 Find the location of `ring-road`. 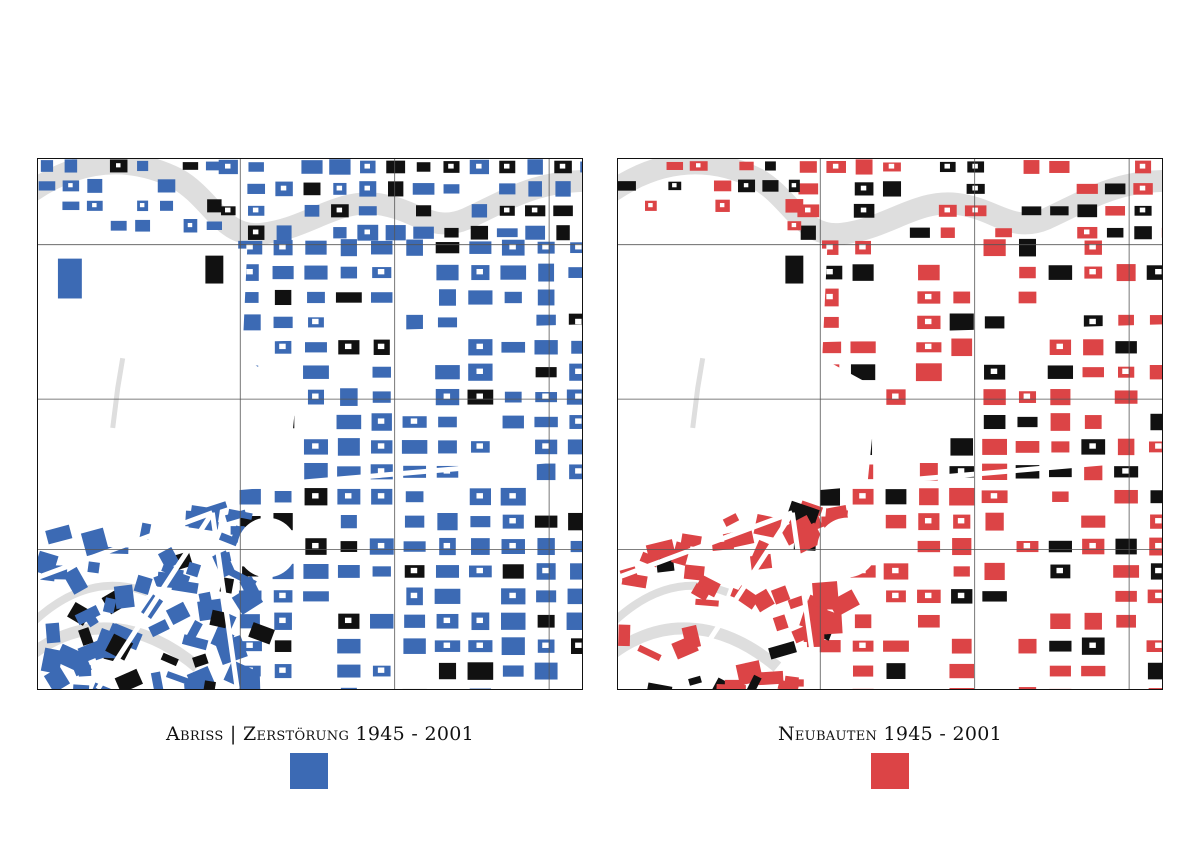

ring-road is located at coordinates (120, 647).